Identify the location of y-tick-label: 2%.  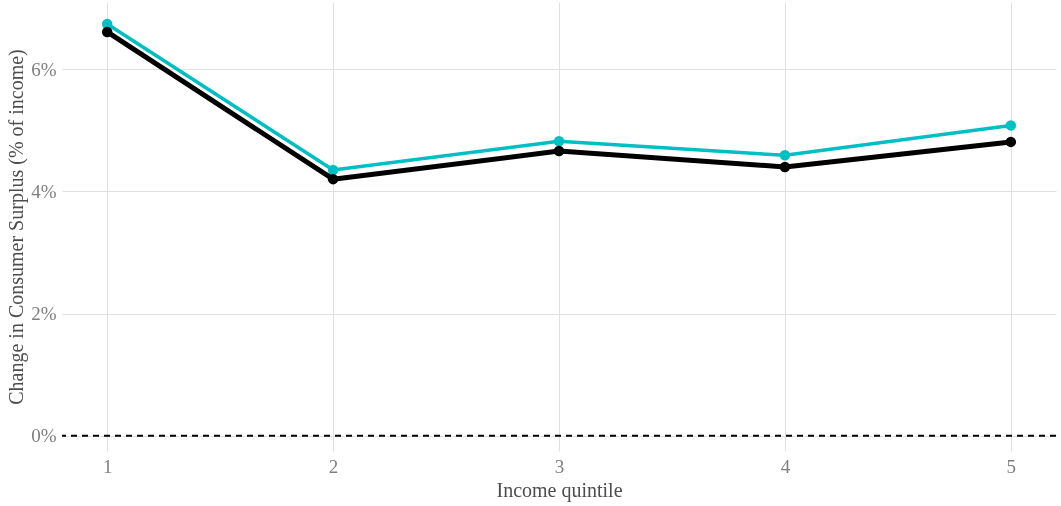
(44, 314).